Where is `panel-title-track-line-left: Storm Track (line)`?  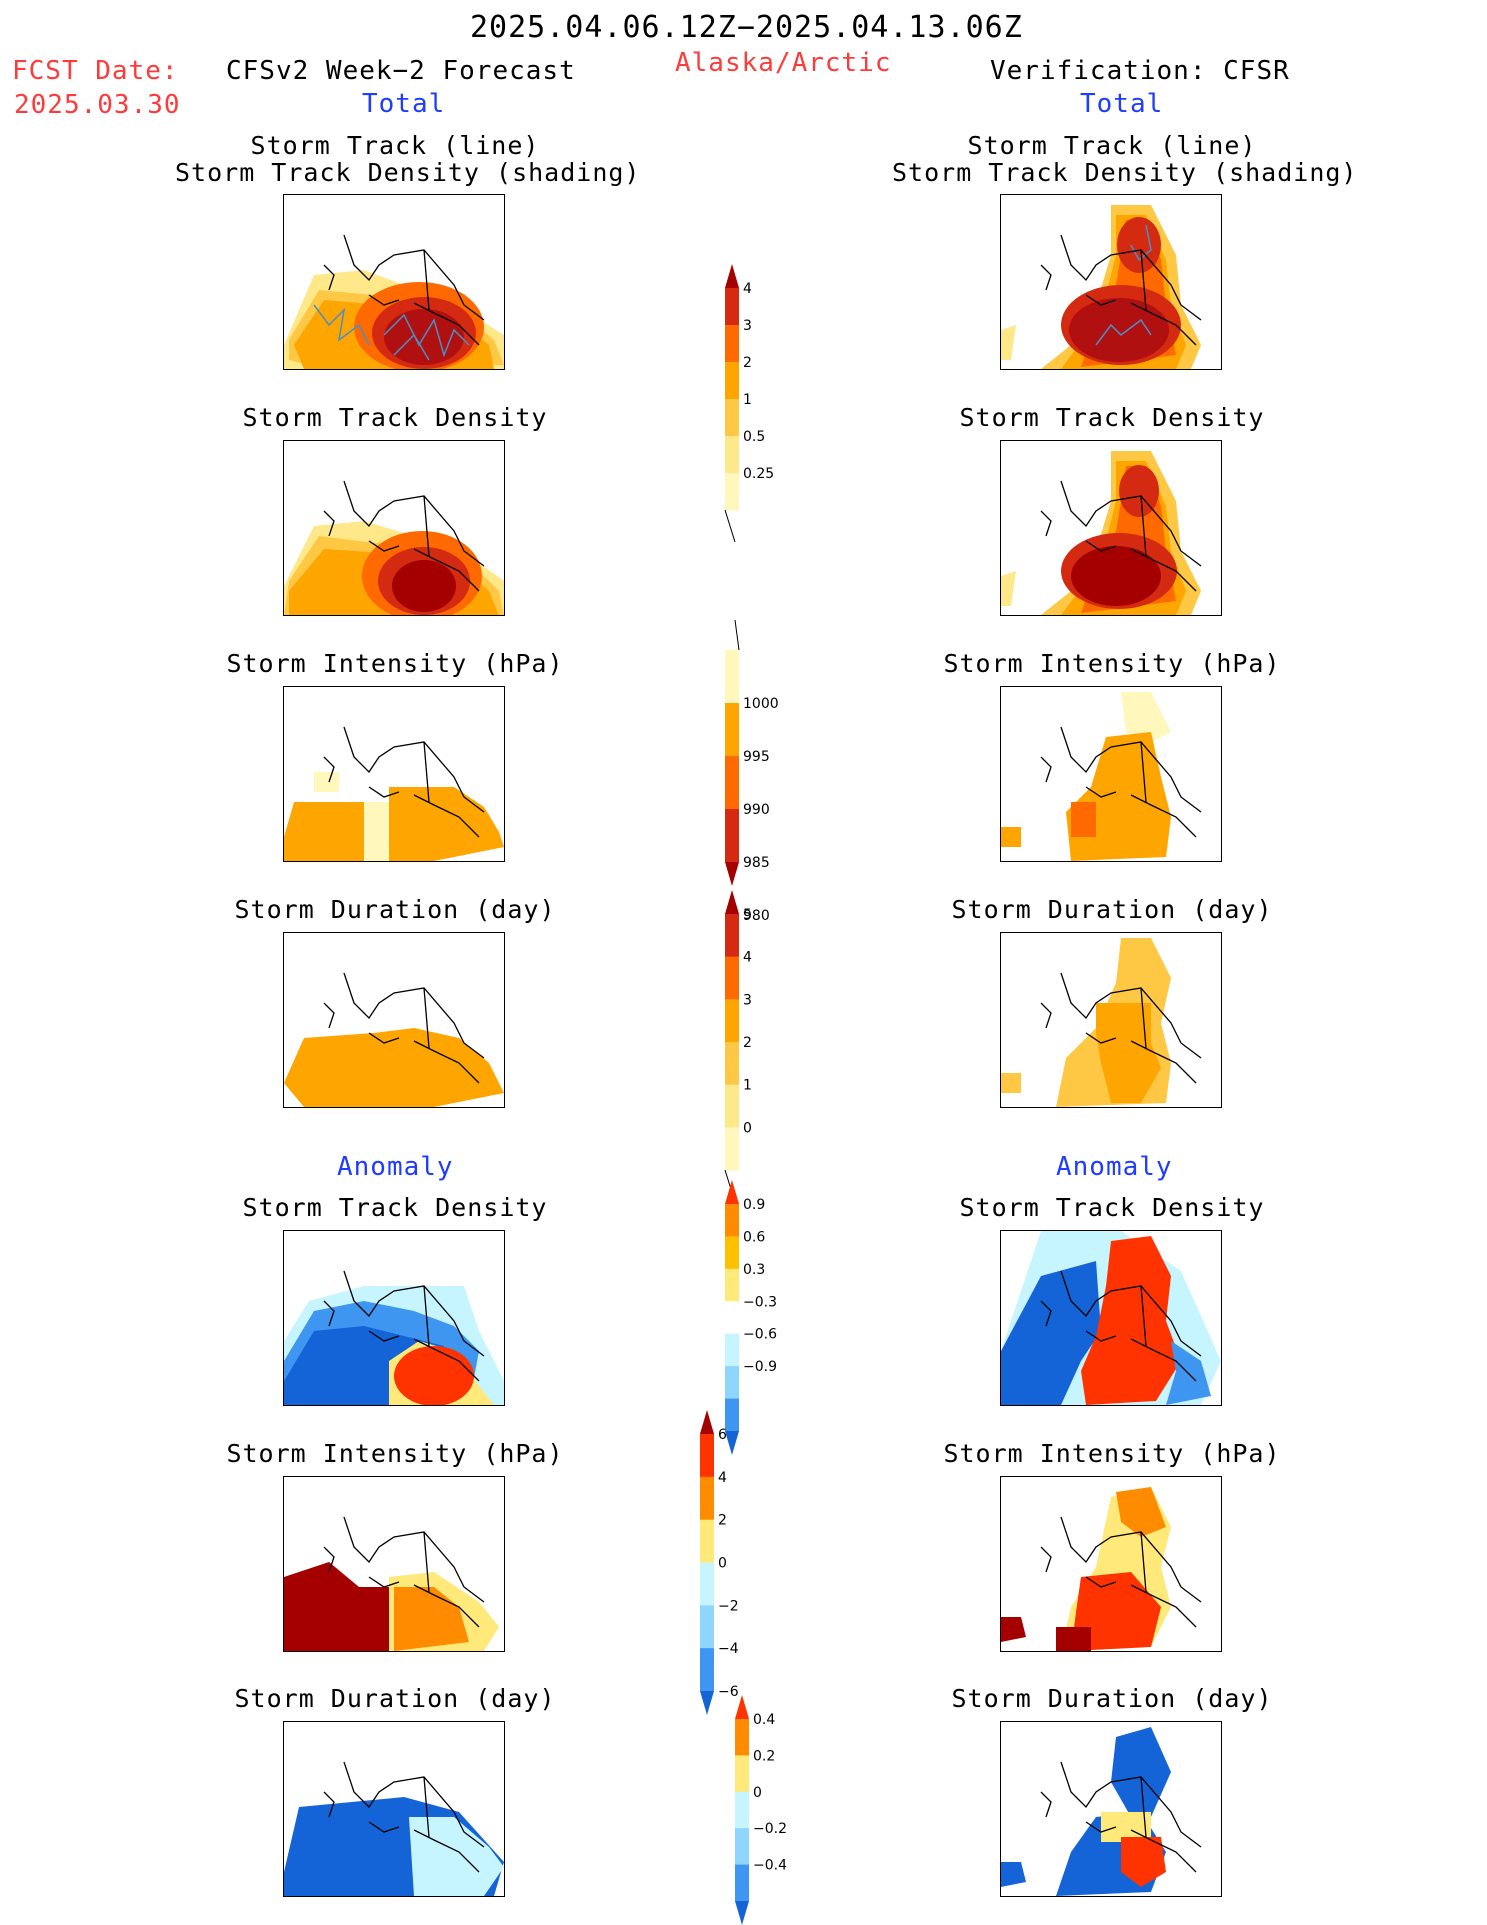
panel-title-track-line-left: Storm Track (line) is located at coordinates (395, 145).